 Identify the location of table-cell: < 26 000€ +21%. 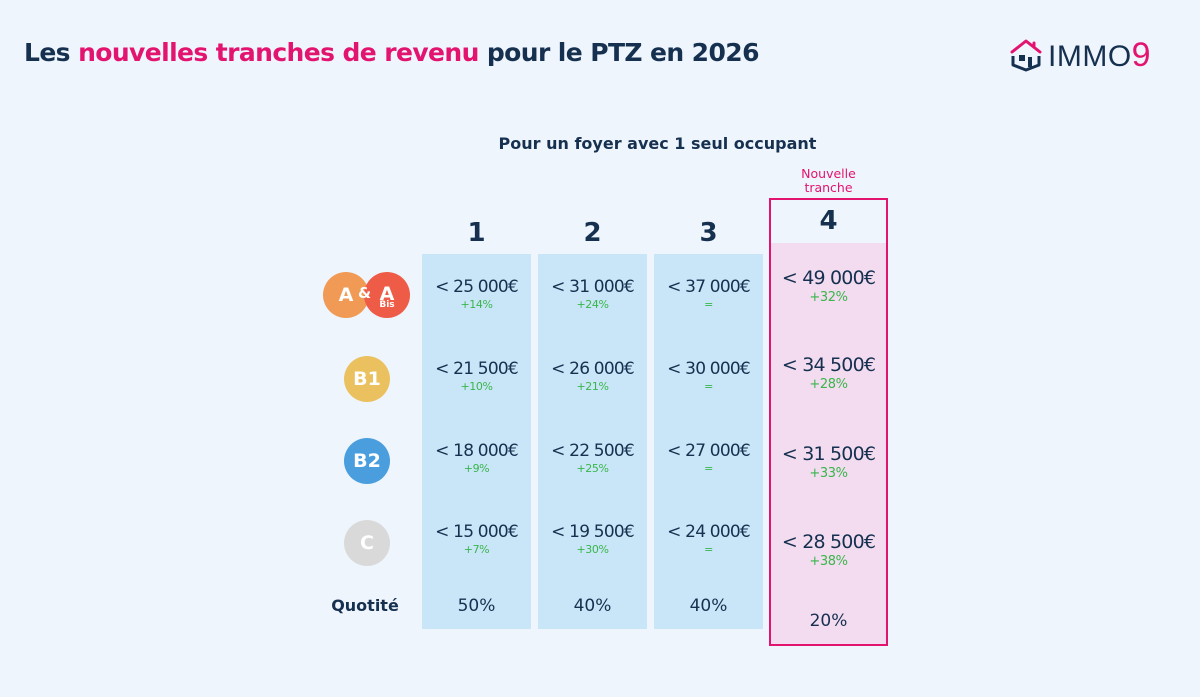
(592, 376).